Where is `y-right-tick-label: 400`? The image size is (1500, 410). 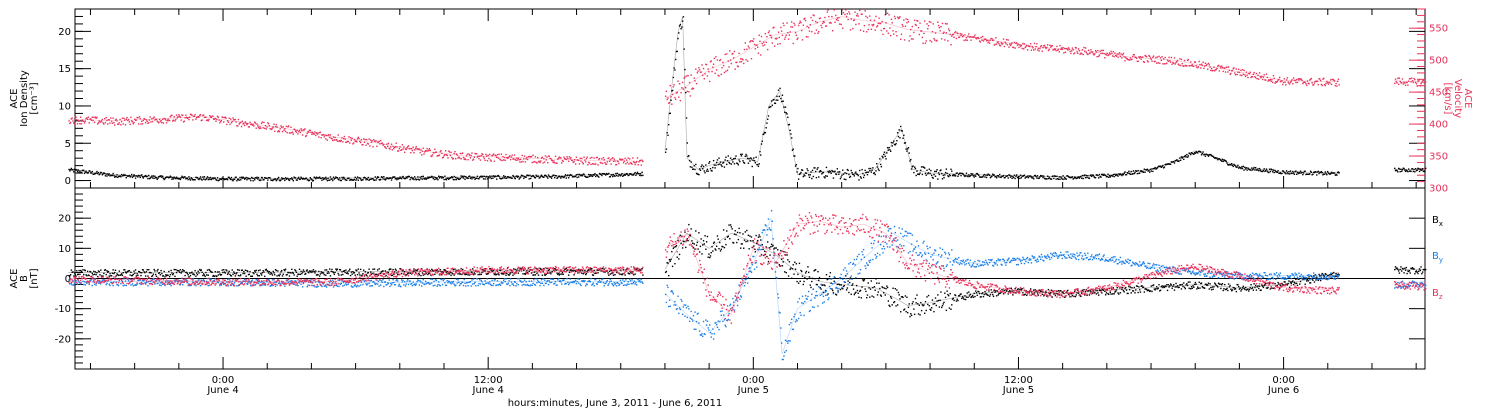
y-right-tick-label: 400 is located at coordinates (1438, 125).